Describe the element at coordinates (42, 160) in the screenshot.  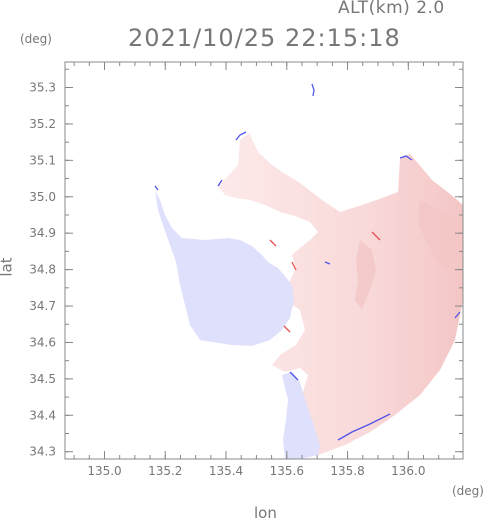
I see `y-tick-label: 35.1` at that location.